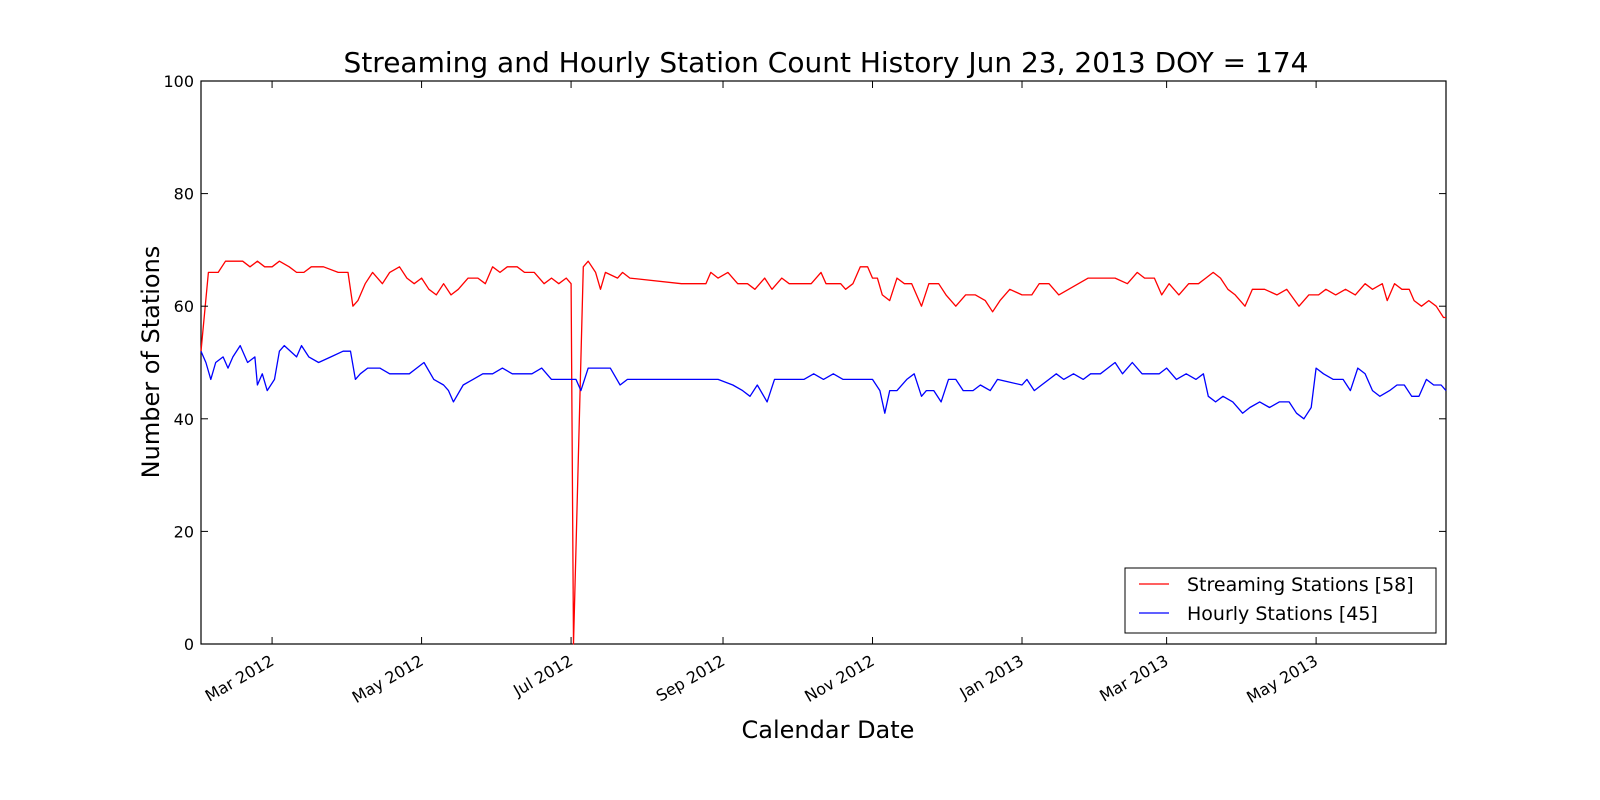 Image resolution: width=1600 pixels, height=800 pixels. What do you see at coordinates (1300, 585) in the screenshot?
I see `legend-label-1: Streaming Stations [58]` at bounding box center [1300, 585].